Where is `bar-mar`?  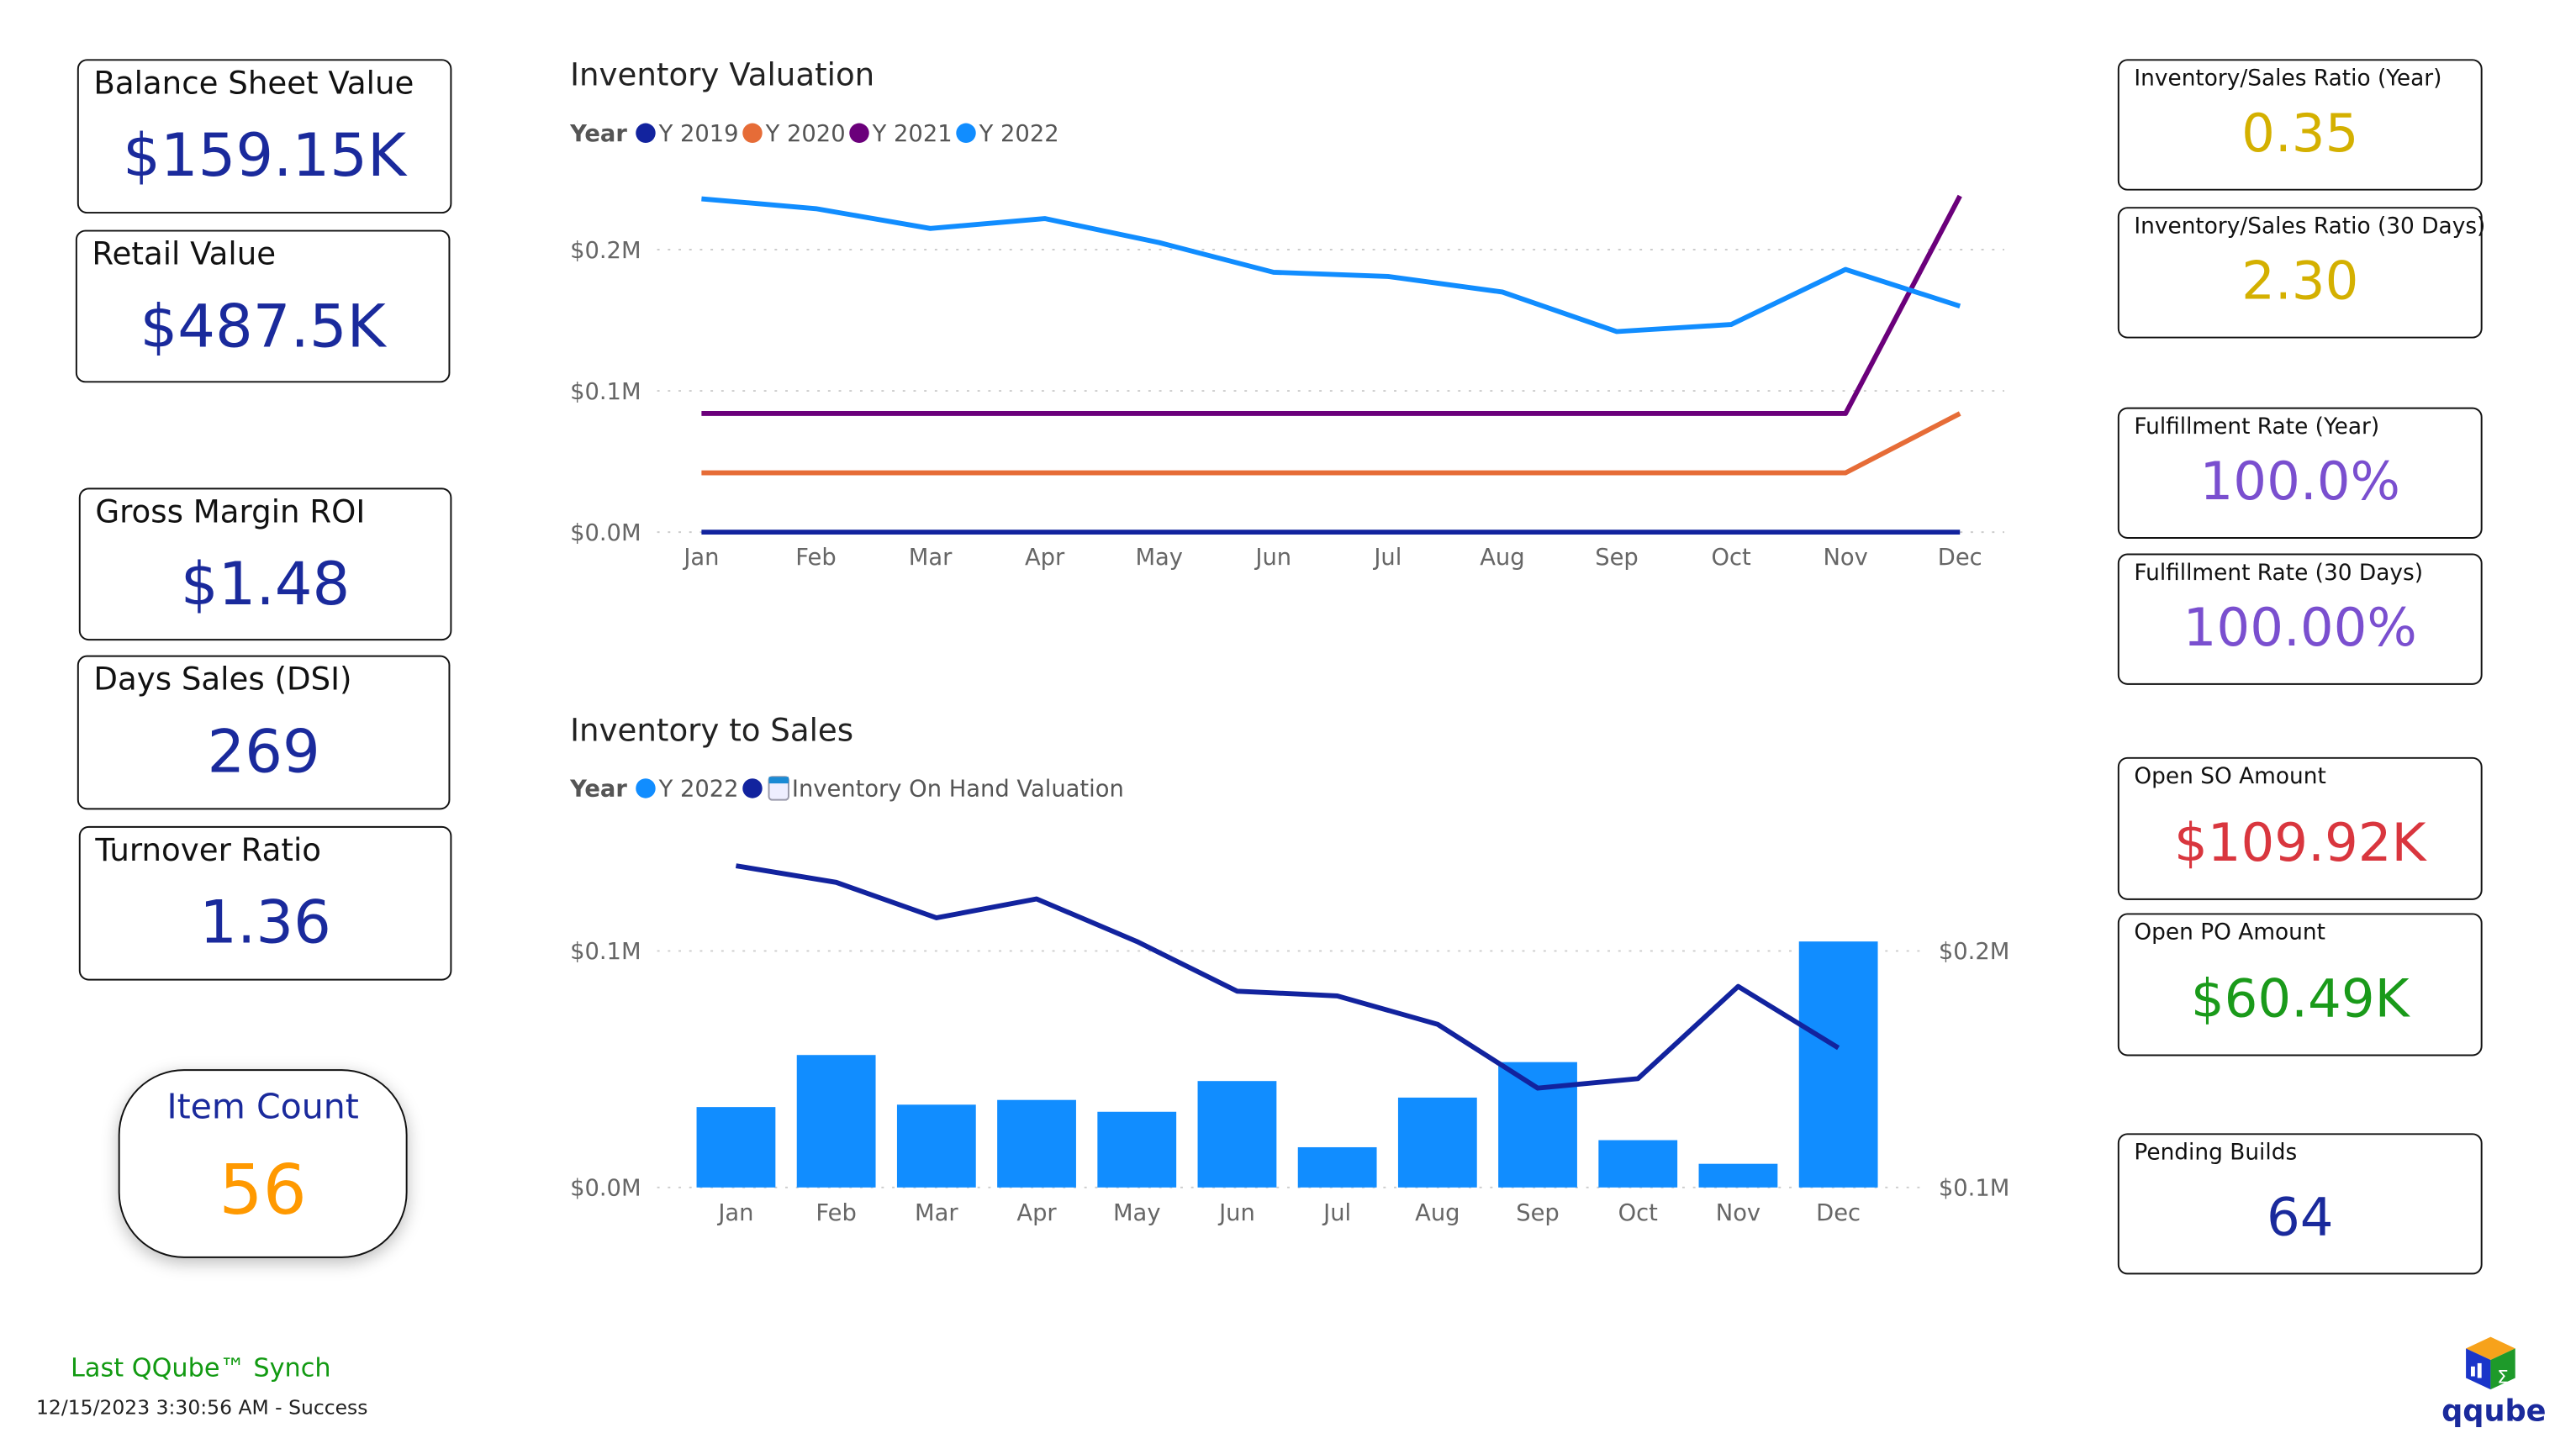
bar-mar is located at coordinates (936, 1145).